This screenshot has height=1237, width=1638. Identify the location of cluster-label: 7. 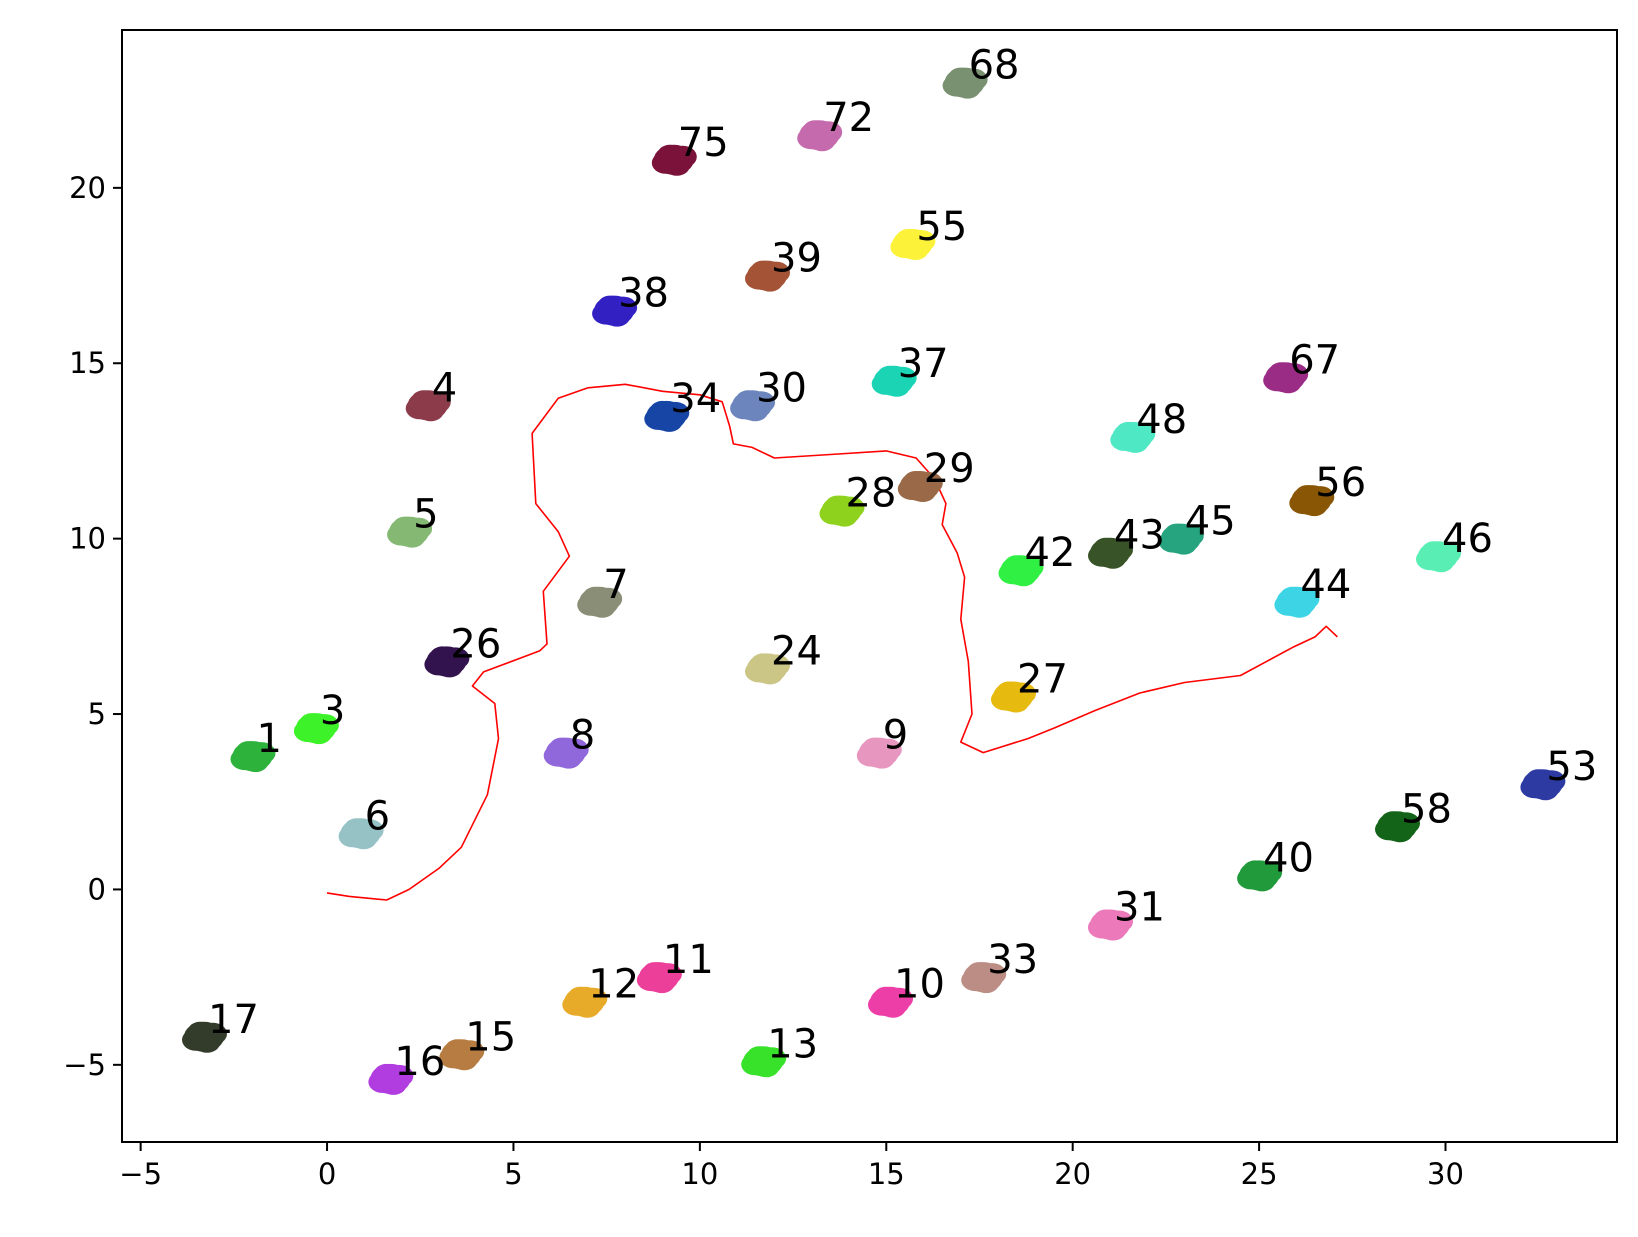
(615, 585).